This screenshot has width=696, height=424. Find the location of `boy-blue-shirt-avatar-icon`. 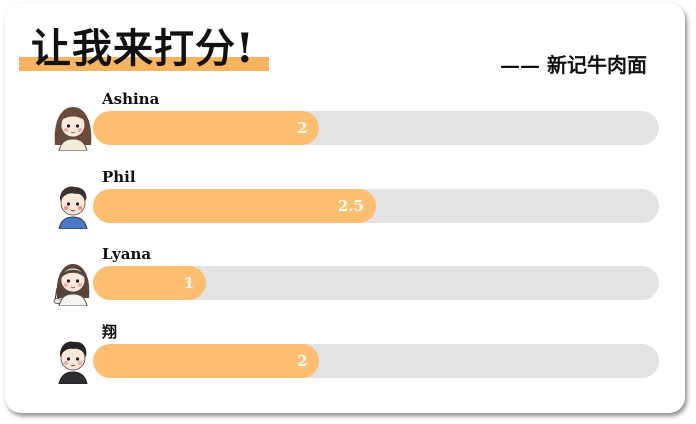

boy-blue-shirt-avatar-icon is located at coordinates (73, 204).